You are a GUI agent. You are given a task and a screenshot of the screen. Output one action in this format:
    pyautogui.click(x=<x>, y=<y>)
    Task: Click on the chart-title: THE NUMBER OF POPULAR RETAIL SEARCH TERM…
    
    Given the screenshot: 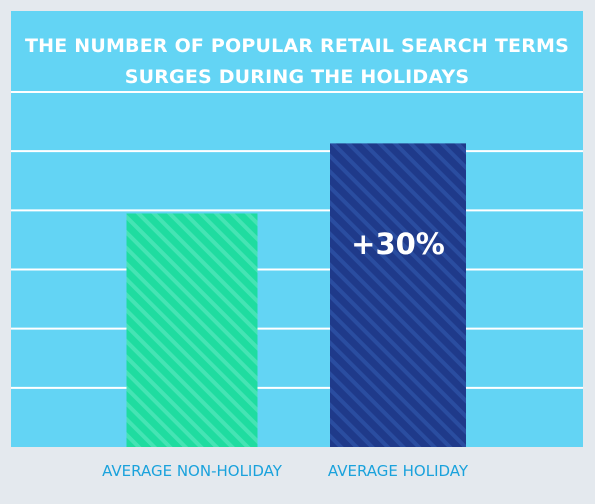 What is the action you would take?
    pyautogui.click(x=297, y=62)
    